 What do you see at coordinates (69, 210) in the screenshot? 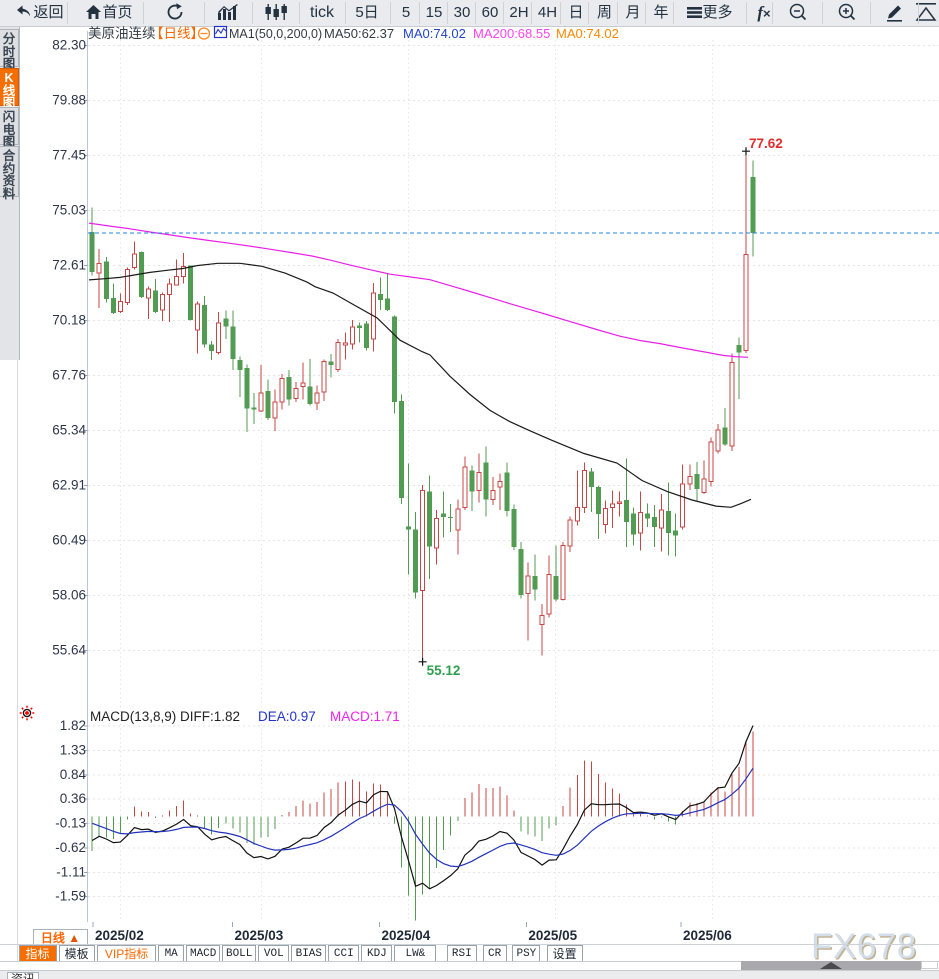
I see `svg-text: 75.03` at bounding box center [69, 210].